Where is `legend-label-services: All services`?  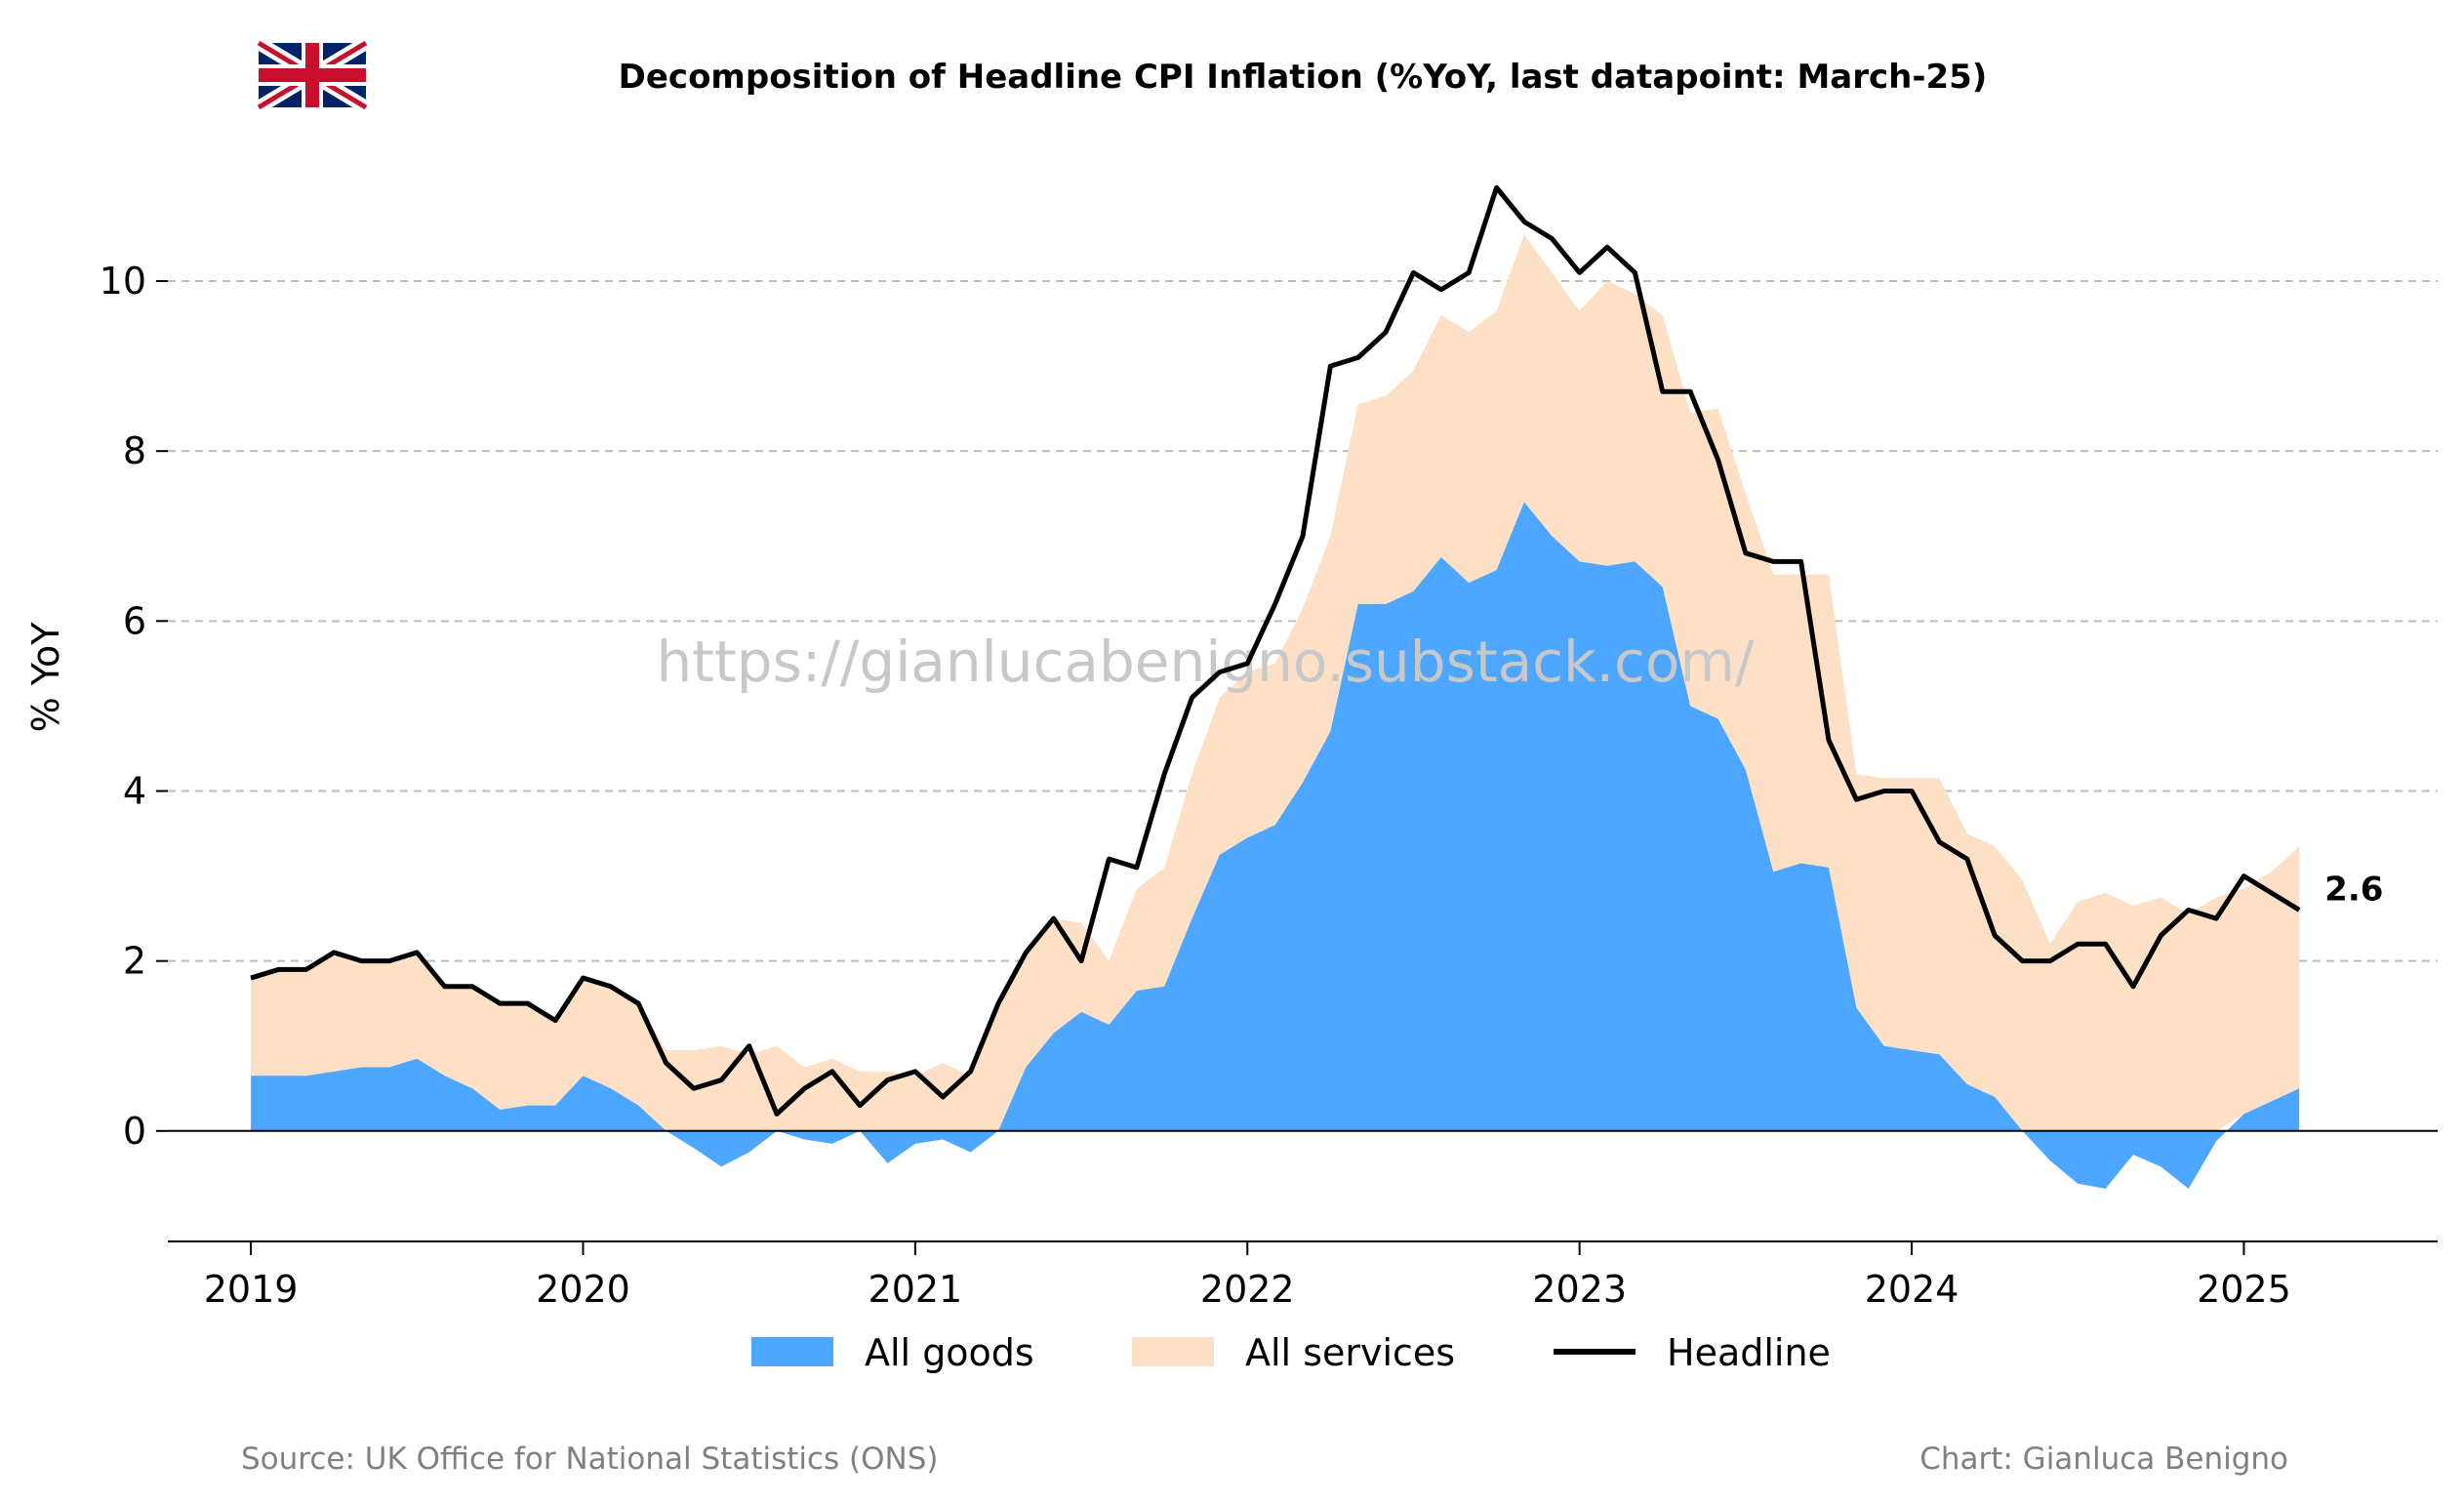
legend-label-services: All services is located at coordinates (1350, 1352).